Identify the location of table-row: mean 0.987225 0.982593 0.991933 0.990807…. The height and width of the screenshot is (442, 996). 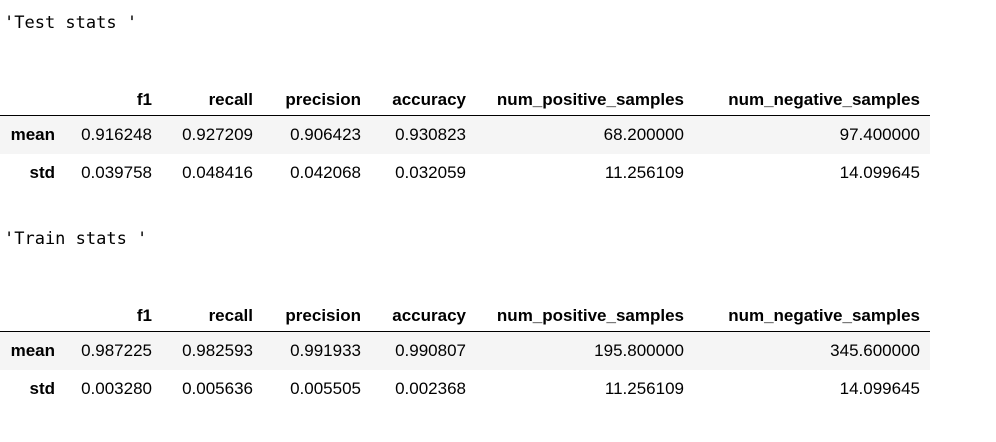
(465, 350).